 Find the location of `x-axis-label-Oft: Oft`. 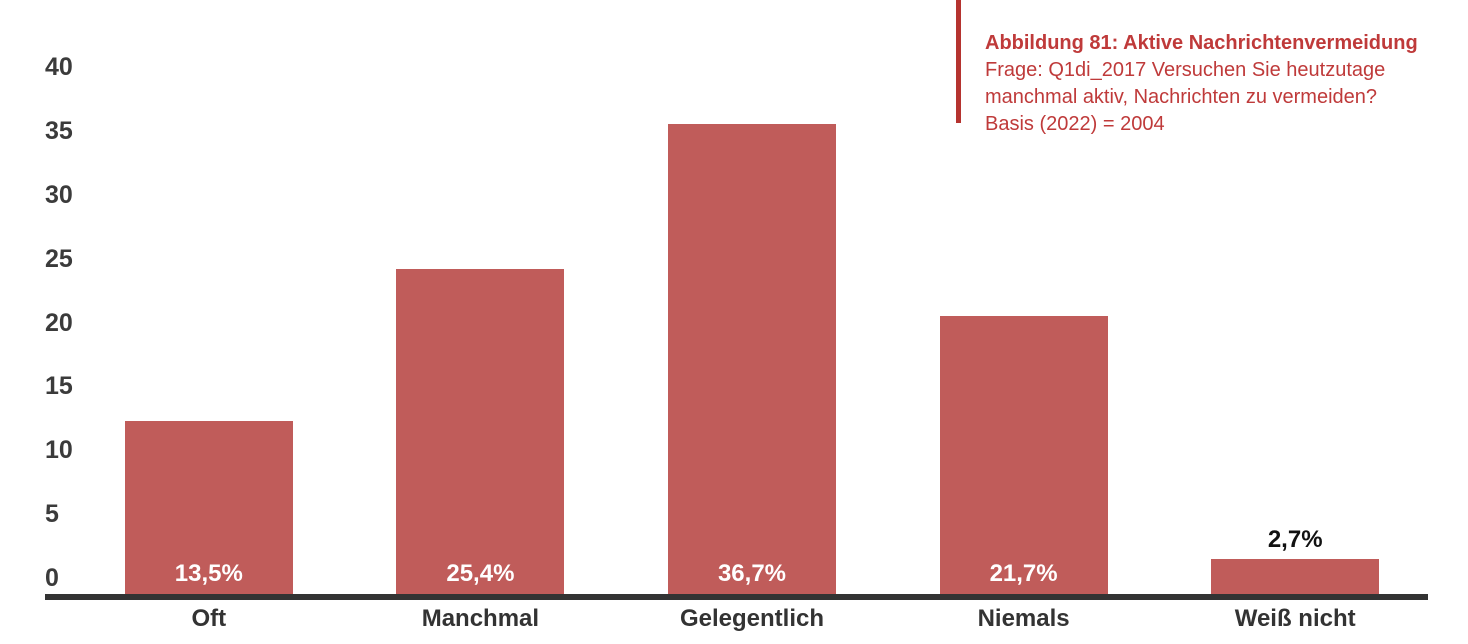

x-axis-label-Oft: Oft is located at coordinates (209, 618).